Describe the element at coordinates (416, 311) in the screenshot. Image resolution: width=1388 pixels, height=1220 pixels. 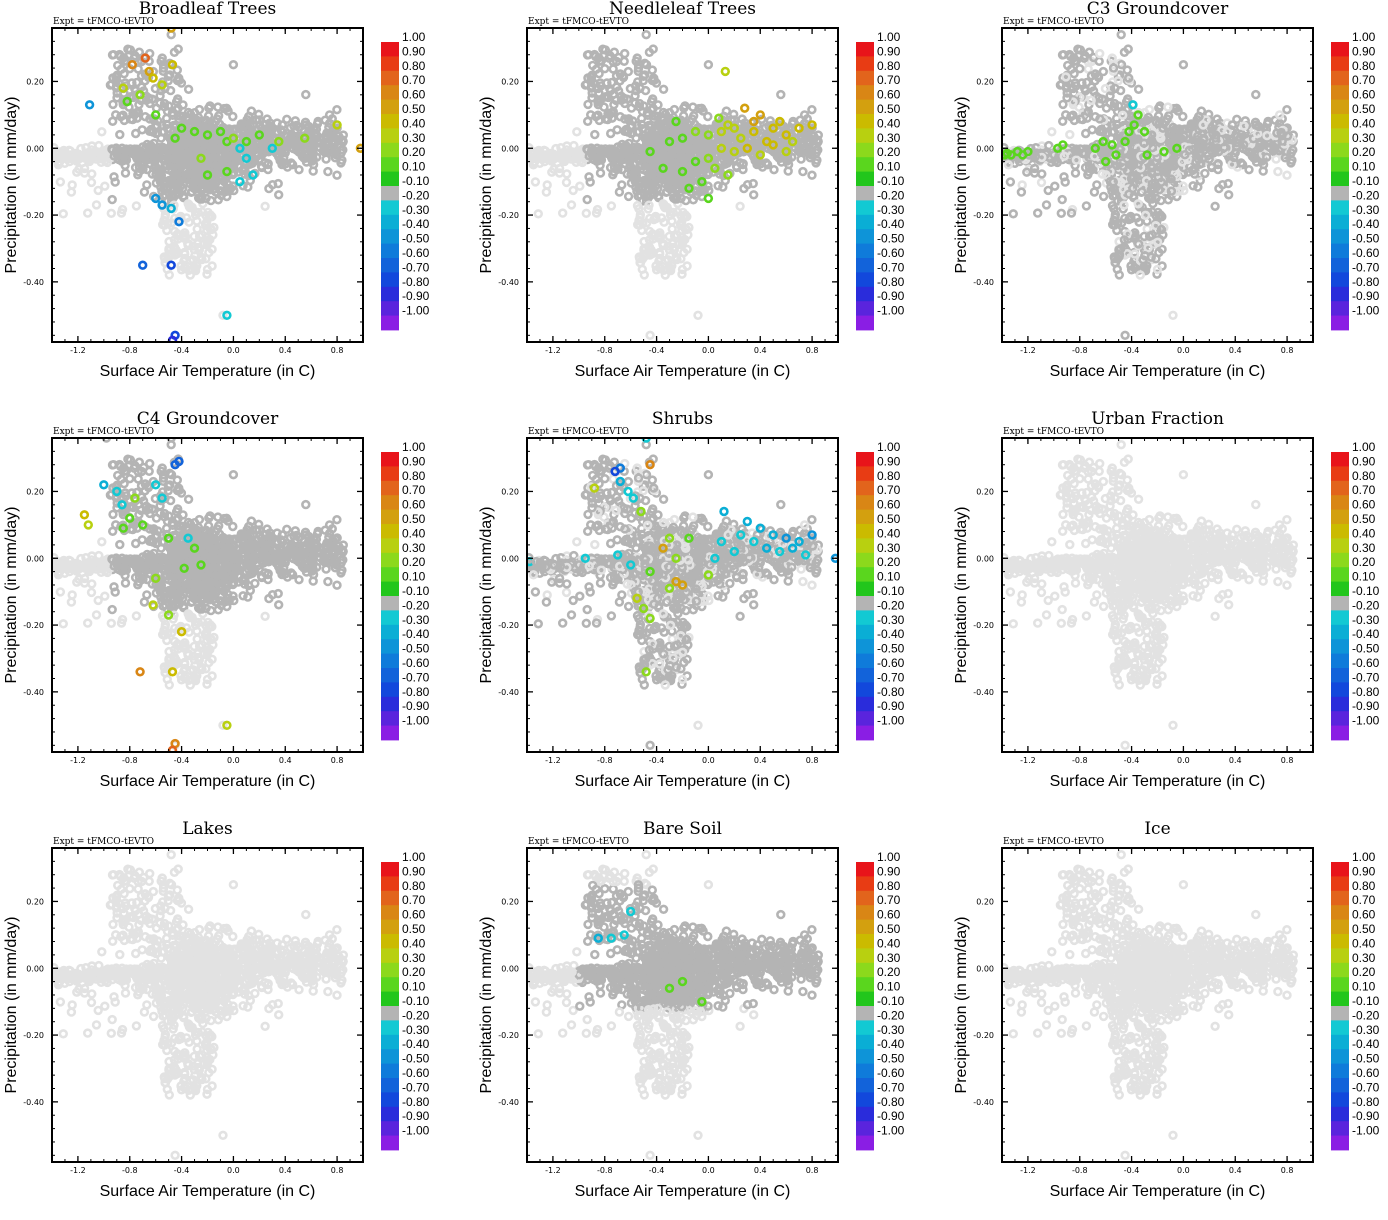
I see `colorbar-tick-label: -1.00` at that location.